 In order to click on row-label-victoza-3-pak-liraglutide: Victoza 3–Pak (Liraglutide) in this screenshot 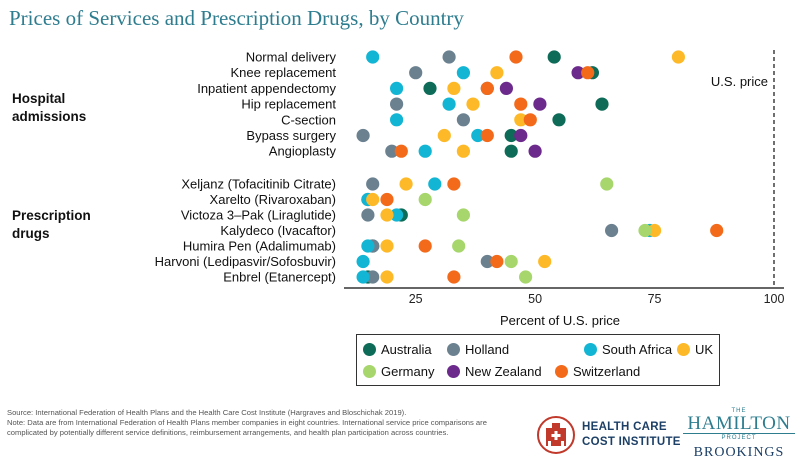, I will do `click(258, 215)`.